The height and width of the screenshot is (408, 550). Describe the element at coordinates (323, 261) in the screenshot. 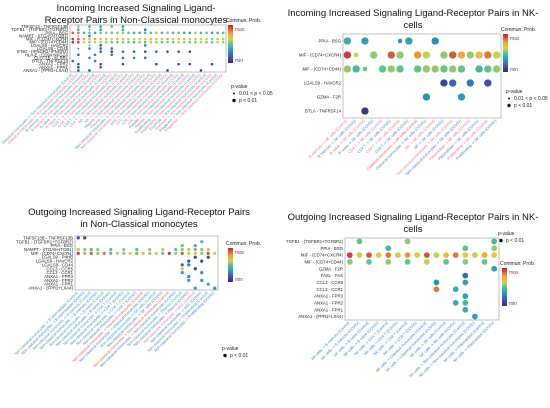

I see `y-tick-label: MIF - (CD74+CD44)` at that location.